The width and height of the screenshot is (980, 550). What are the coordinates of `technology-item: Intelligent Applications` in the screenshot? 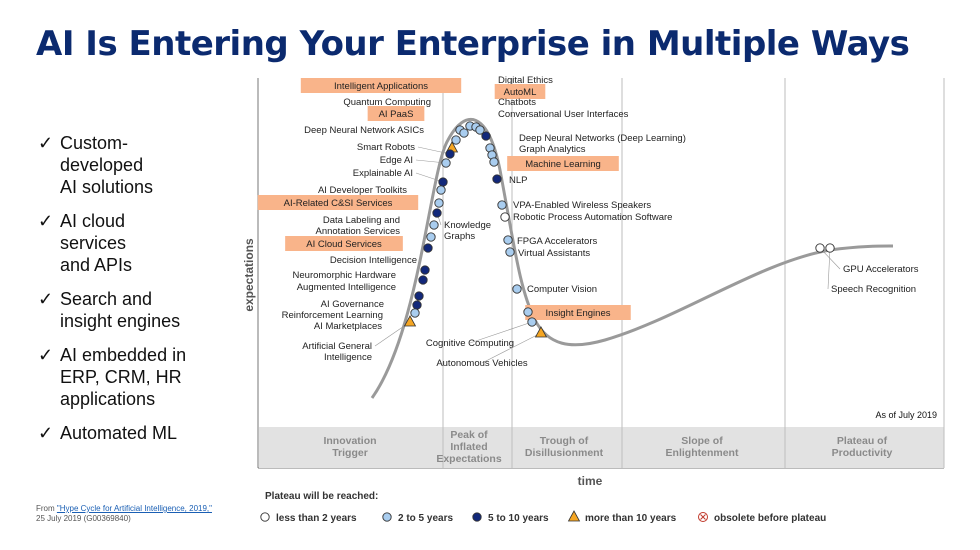 It's located at (381, 85).